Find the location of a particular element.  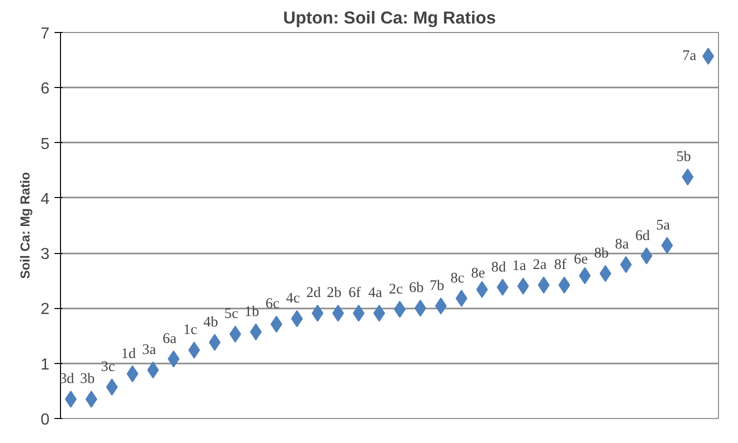

y-tick-label: 3 is located at coordinates (45, 255).